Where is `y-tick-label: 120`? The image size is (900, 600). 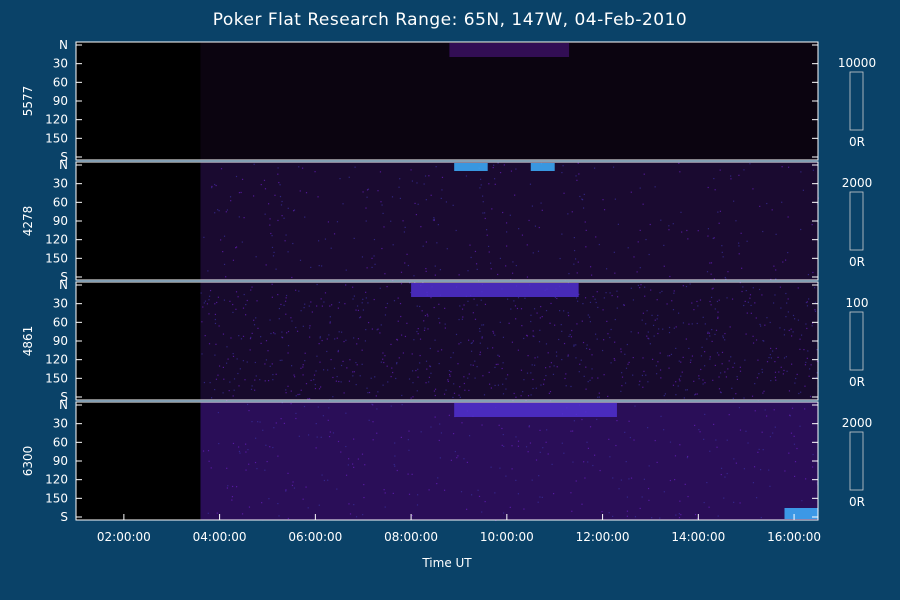 y-tick-label: 120 is located at coordinates (56, 240).